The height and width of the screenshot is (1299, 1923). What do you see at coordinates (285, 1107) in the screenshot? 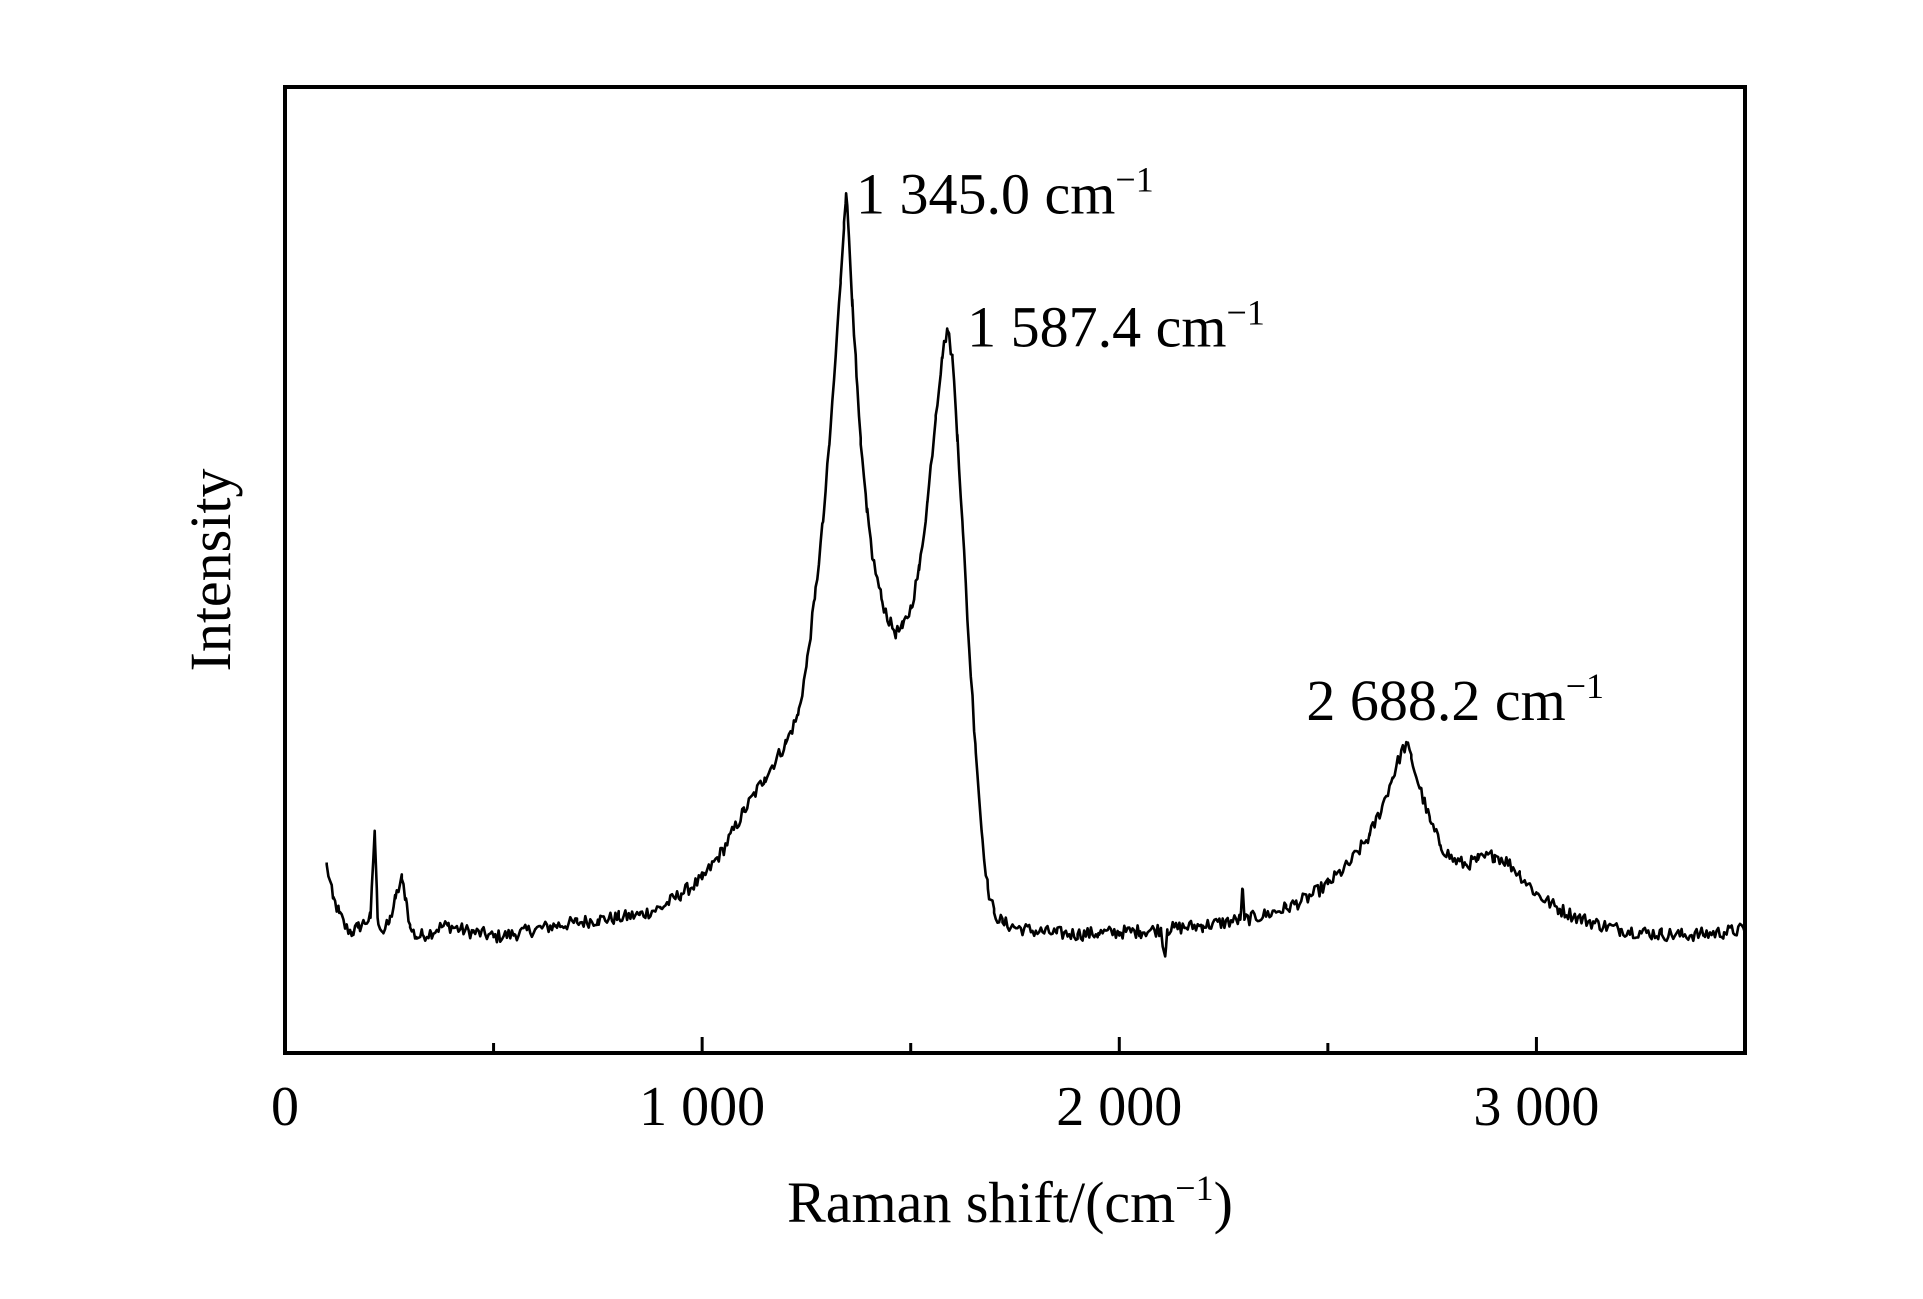
I see `x-tick-label-0: 0` at bounding box center [285, 1107].